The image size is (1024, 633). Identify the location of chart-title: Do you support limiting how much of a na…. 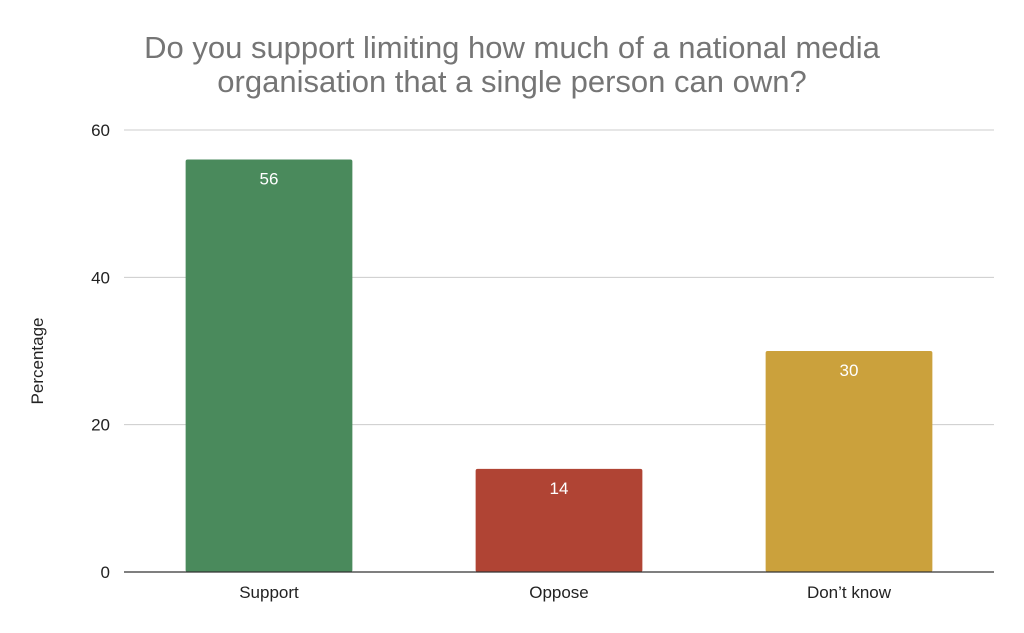
(512, 64).